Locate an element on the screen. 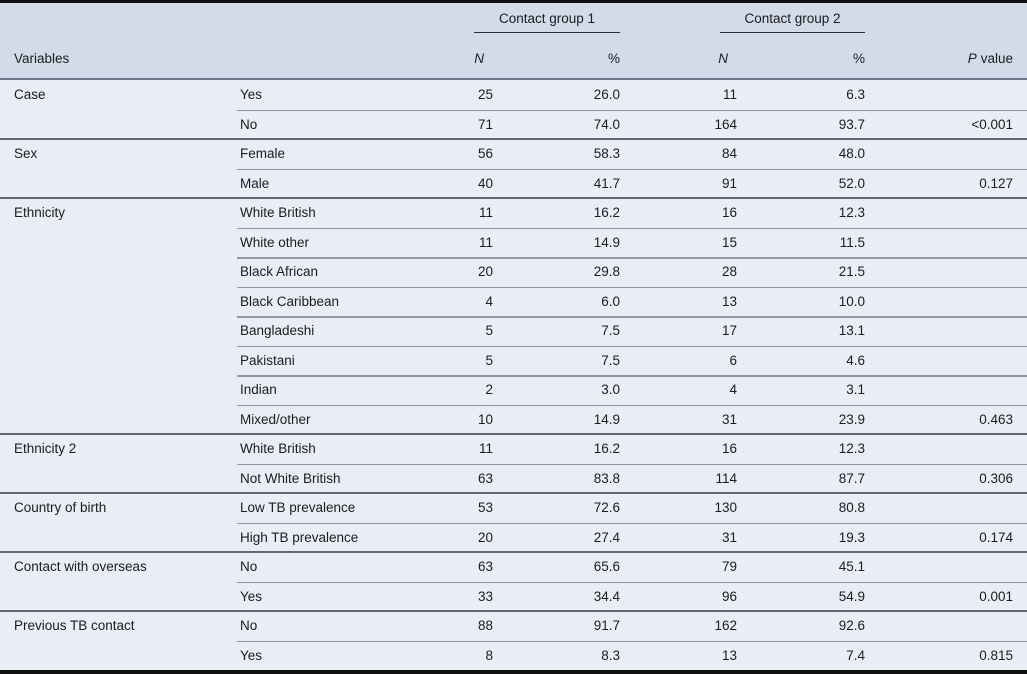 This screenshot has height=674, width=1027. pct1-cell: 6.0 is located at coordinates (610, 301).